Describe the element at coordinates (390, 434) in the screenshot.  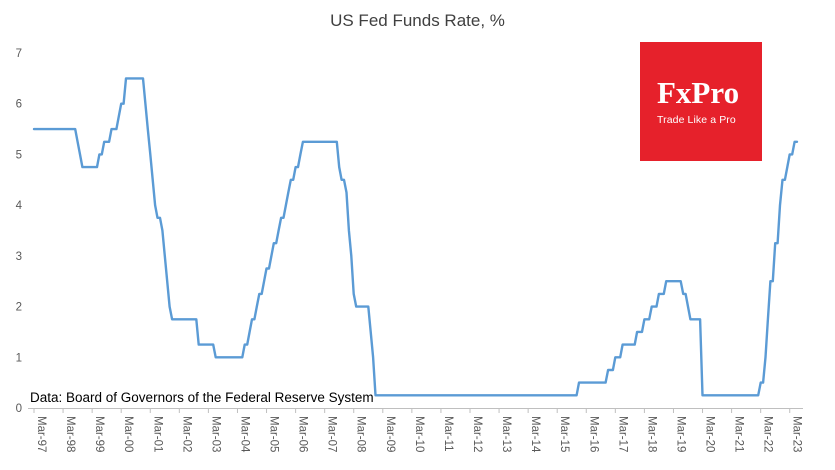
I see `x-axis-label: Mar-09` at that location.